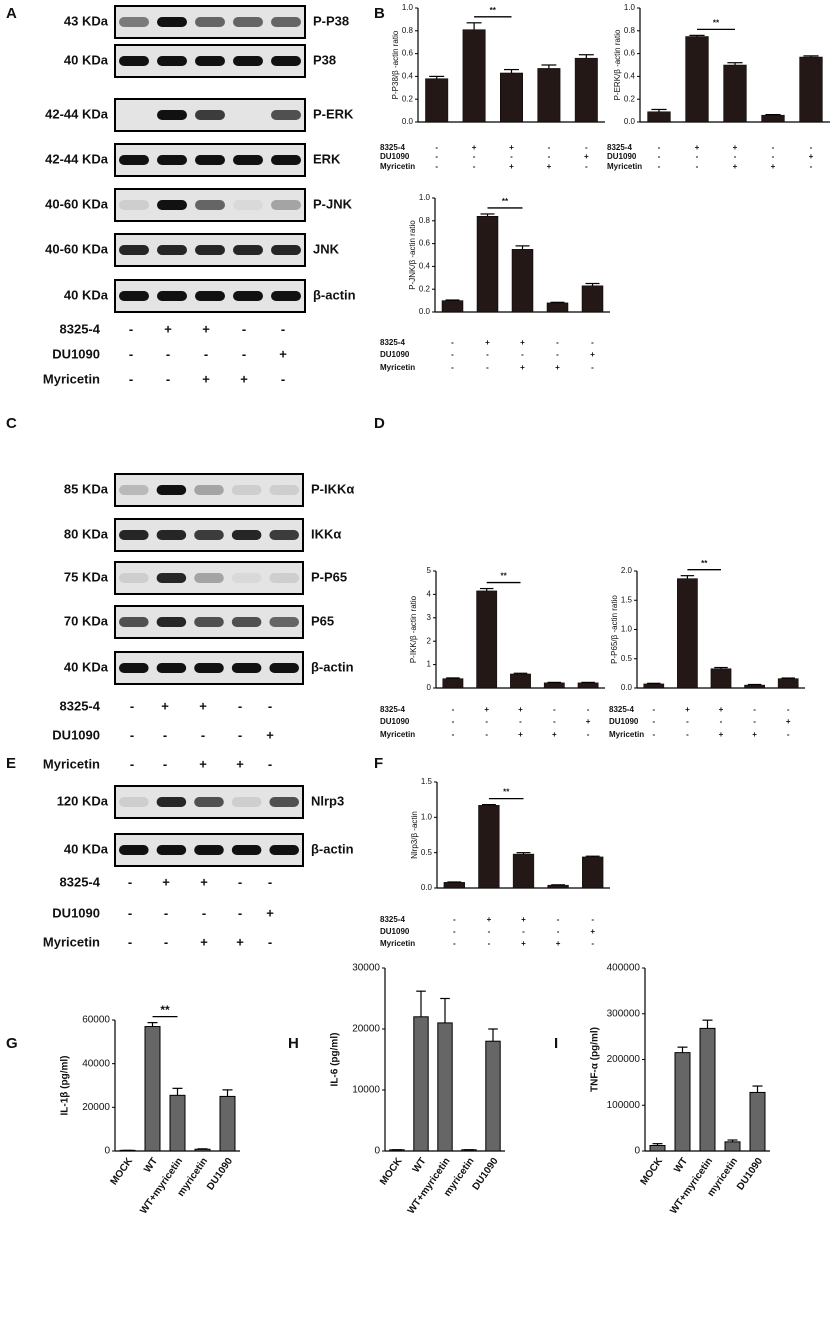 The image size is (839, 1339). Describe the element at coordinates (429, 664) in the screenshot. I see `y-tick-label: 1` at that location.